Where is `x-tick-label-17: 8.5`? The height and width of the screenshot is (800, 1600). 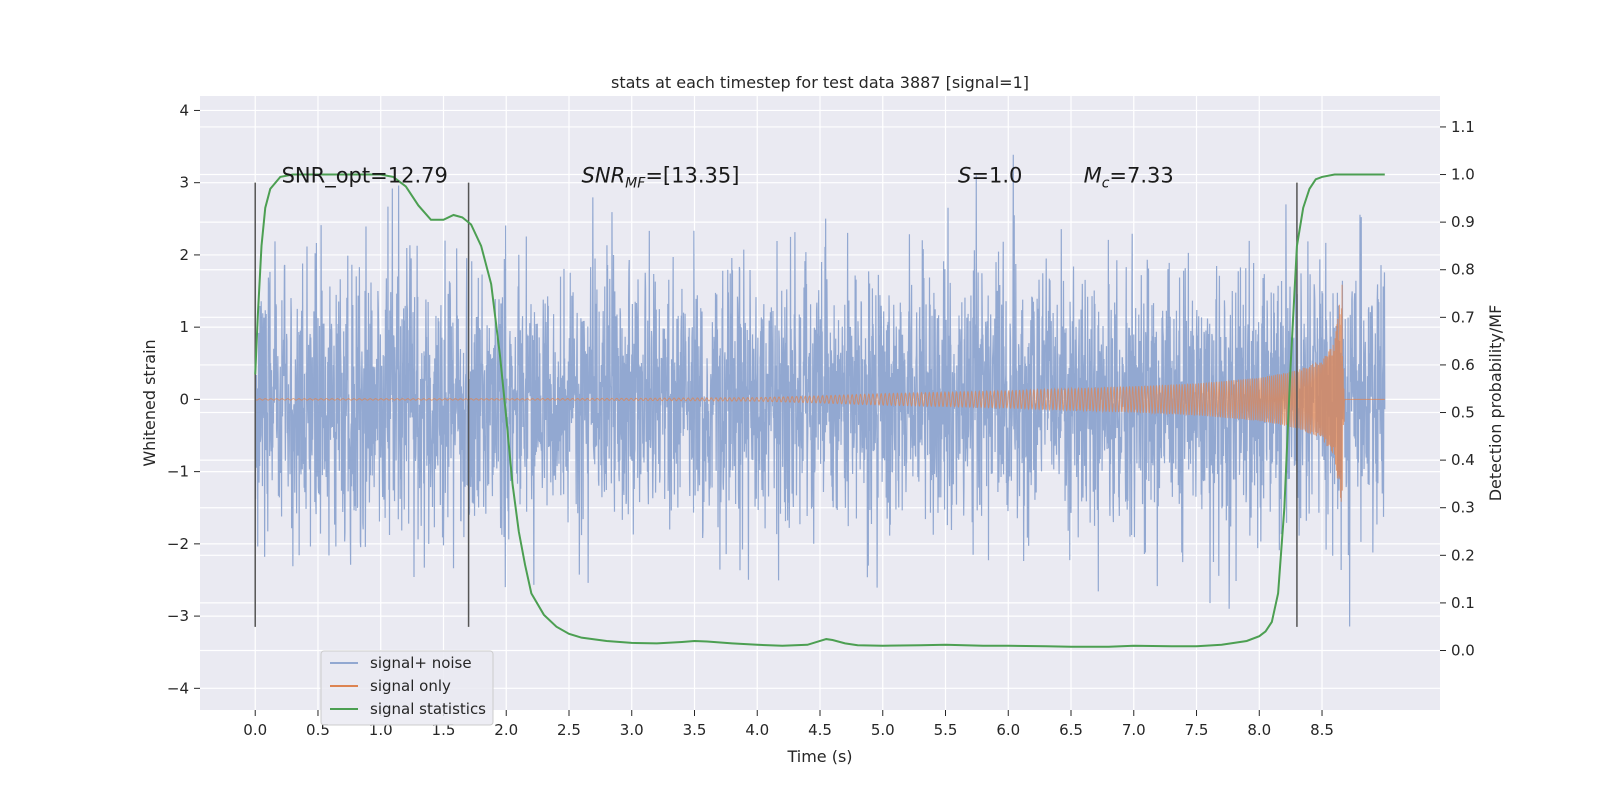 x-tick-label-17: 8.5 is located at coordinates (1322, 730).